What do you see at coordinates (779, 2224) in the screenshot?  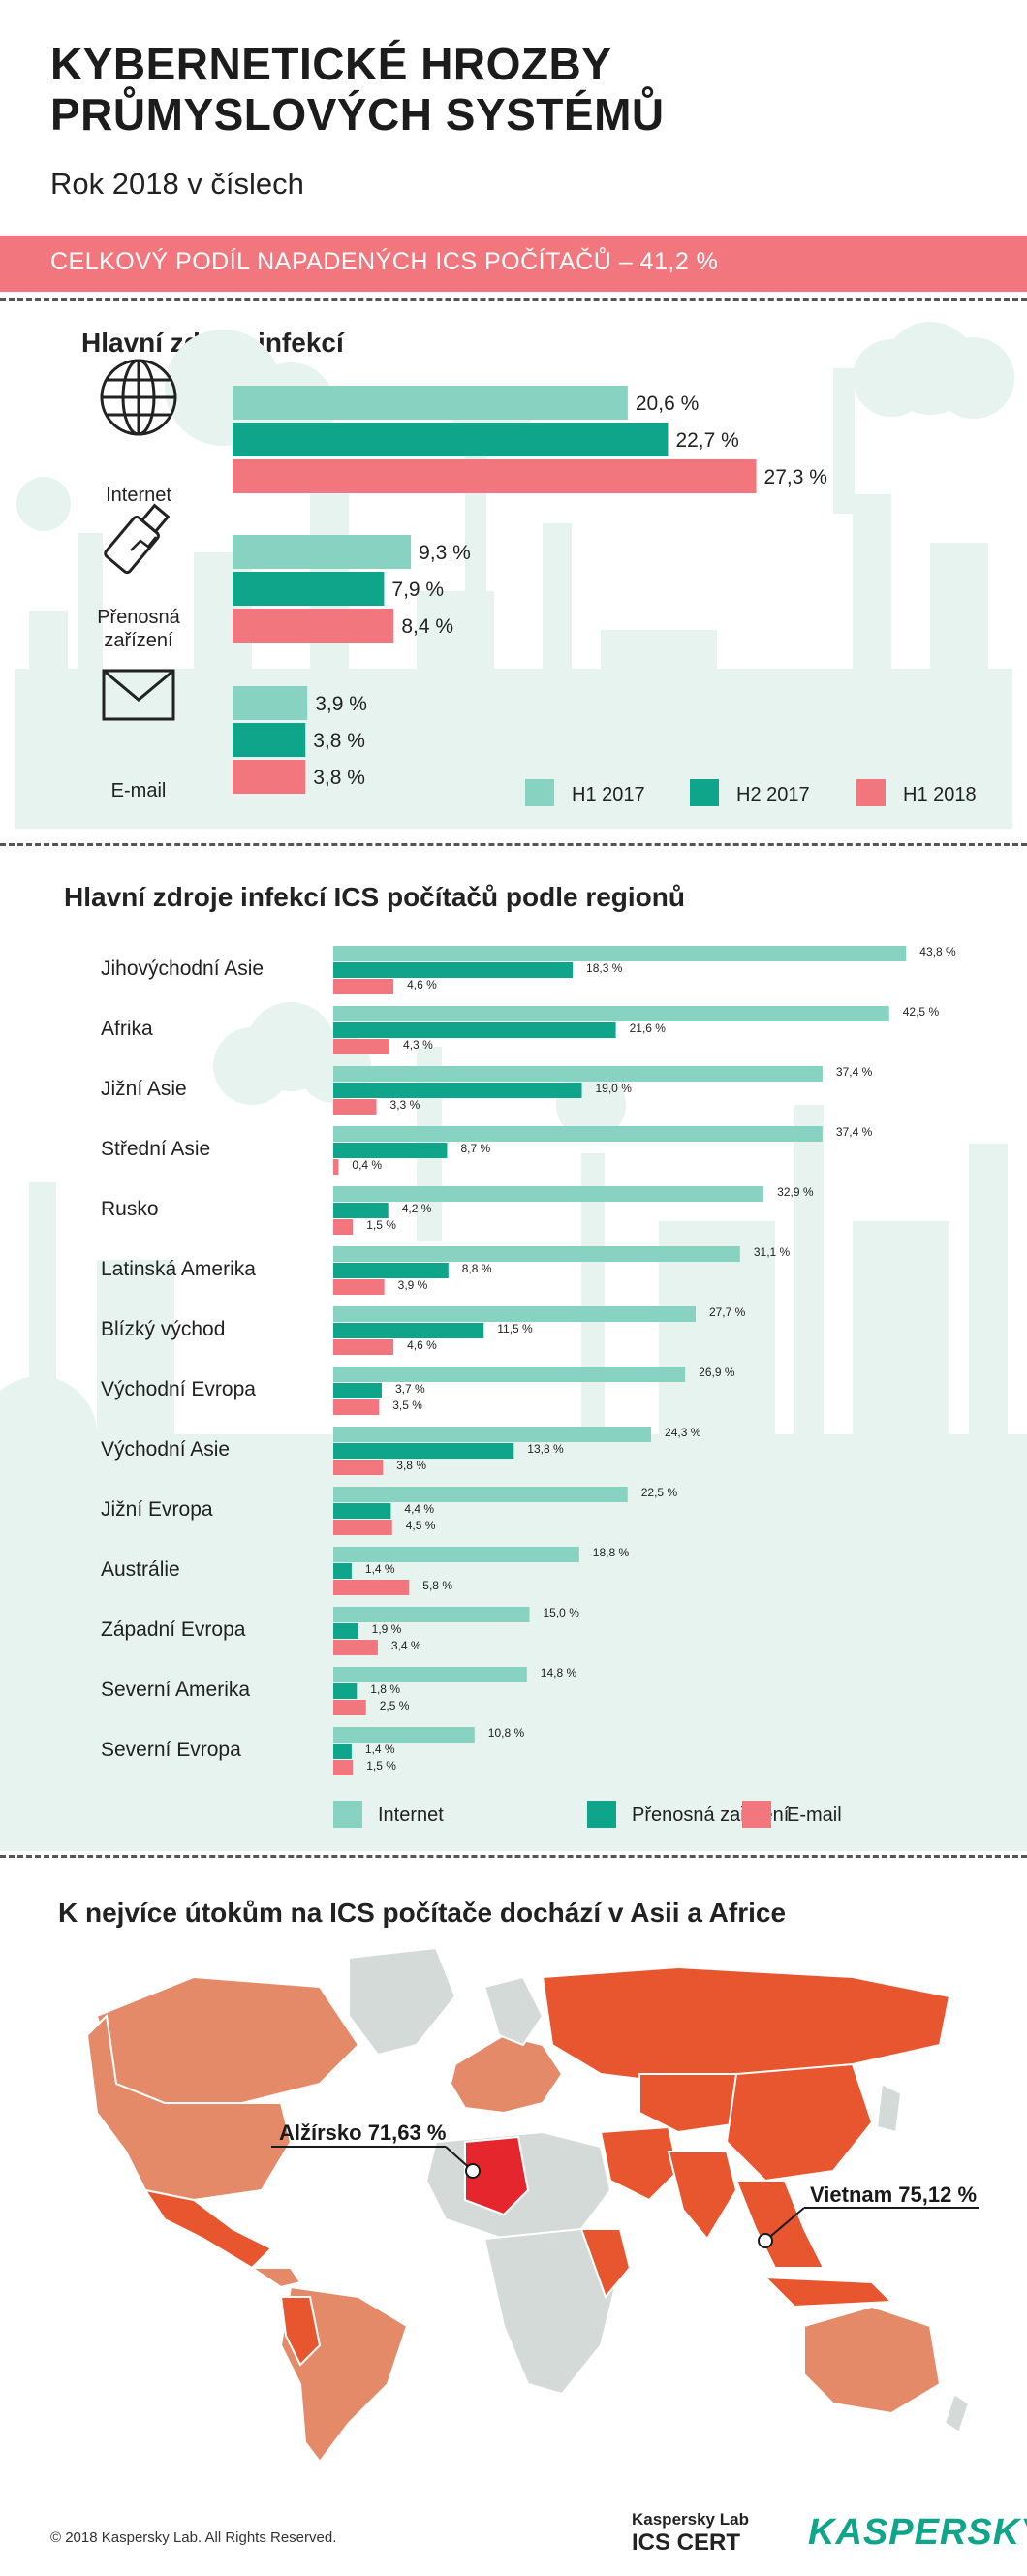 I see `map-southeast-asia` at bounding box center [779, 2224].